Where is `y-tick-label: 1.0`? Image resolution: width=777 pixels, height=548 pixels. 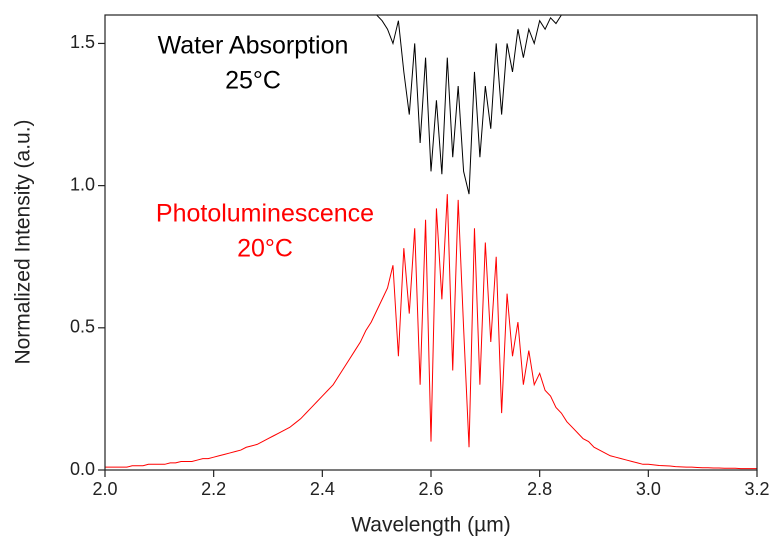
y-tick-label: 1.0 is located at coordinates (82, 184).